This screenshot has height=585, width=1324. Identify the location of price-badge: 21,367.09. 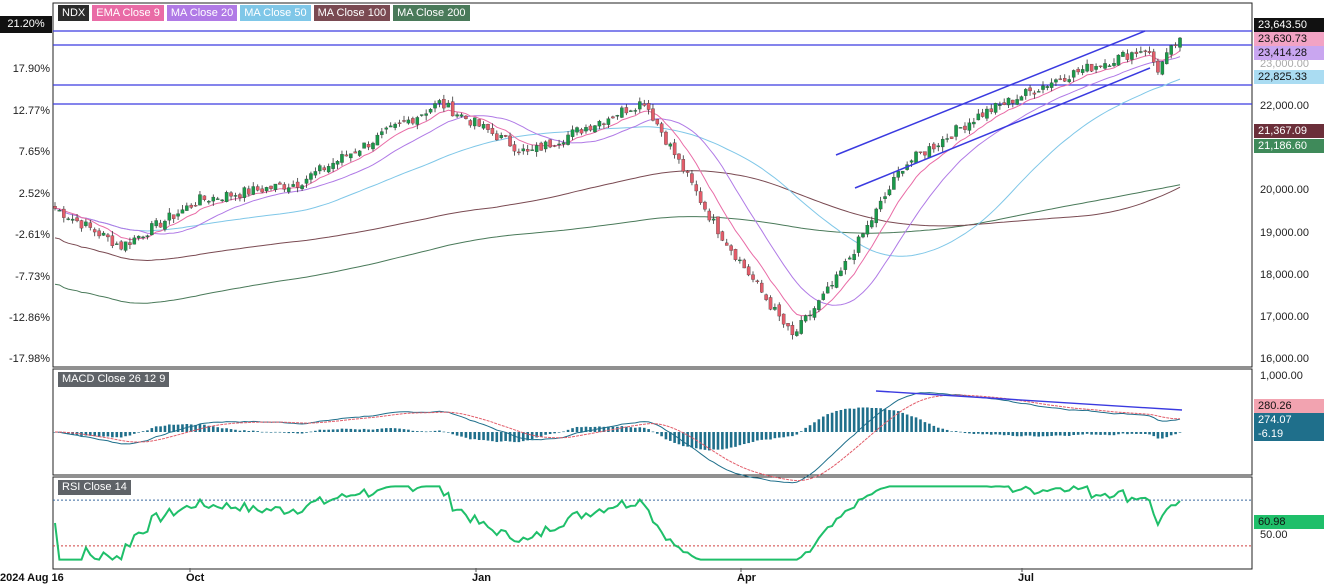
(1289, 131).